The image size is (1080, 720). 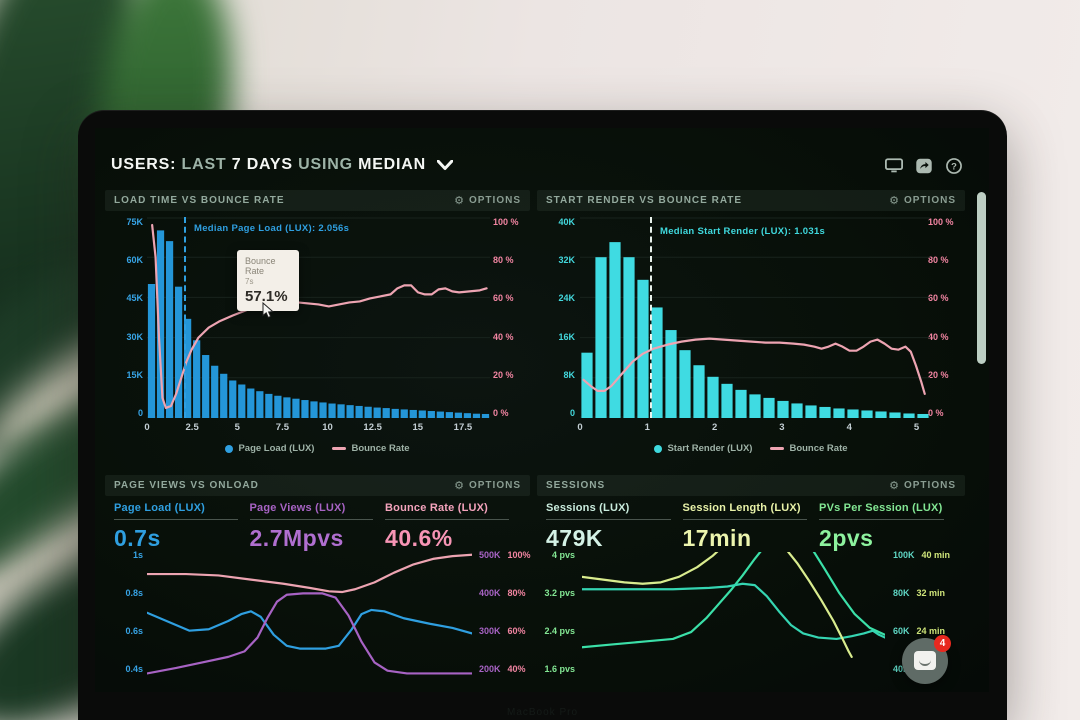 I want to click on legend-start-render: Start Render (LUX), so click(x=703, y=448).